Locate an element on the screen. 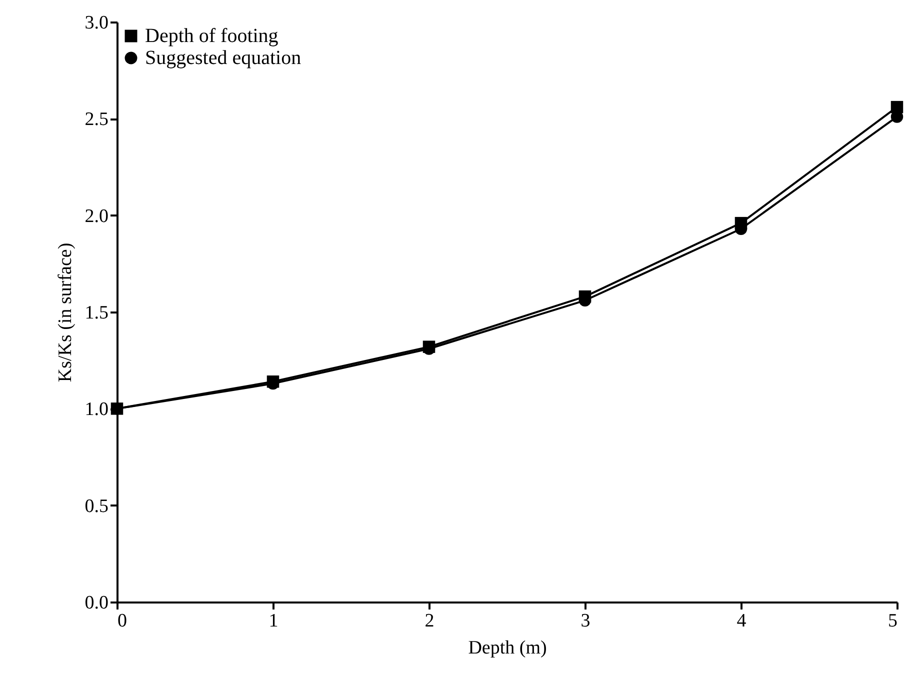 Image resolution: width=905 pixels, height=698 pixels. legend-label: Suggested equation is located at coordinates (223, 58).